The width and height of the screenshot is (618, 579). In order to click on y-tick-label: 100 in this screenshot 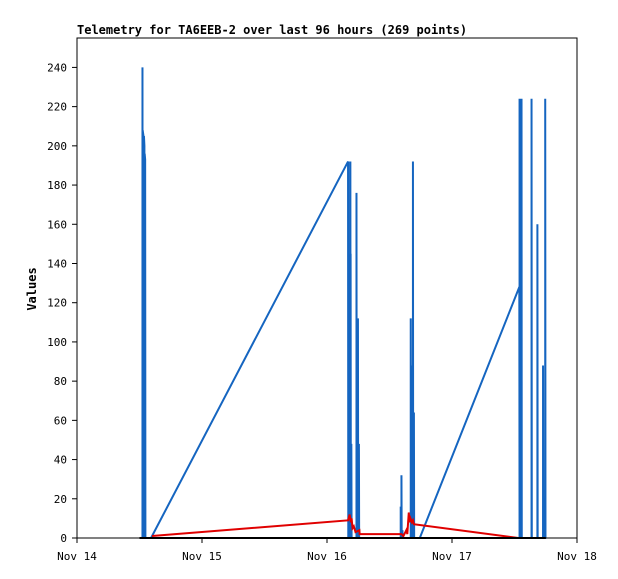, I will do `click(57, 342)`.